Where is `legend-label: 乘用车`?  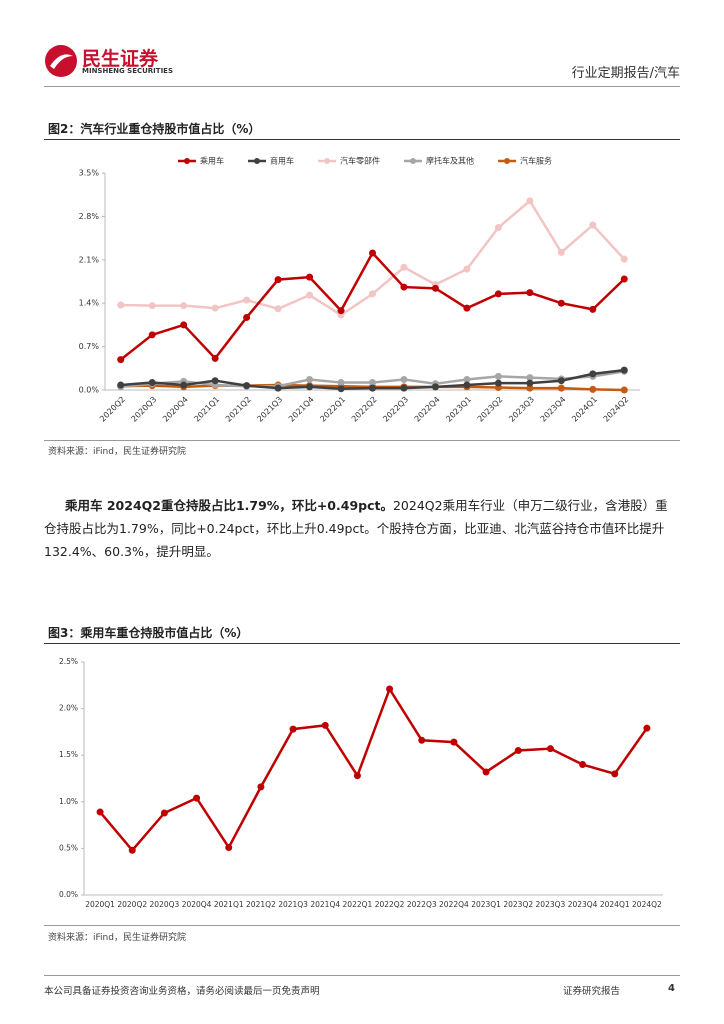
legend-label: 乘用车 is located at coordinates (212, 161).